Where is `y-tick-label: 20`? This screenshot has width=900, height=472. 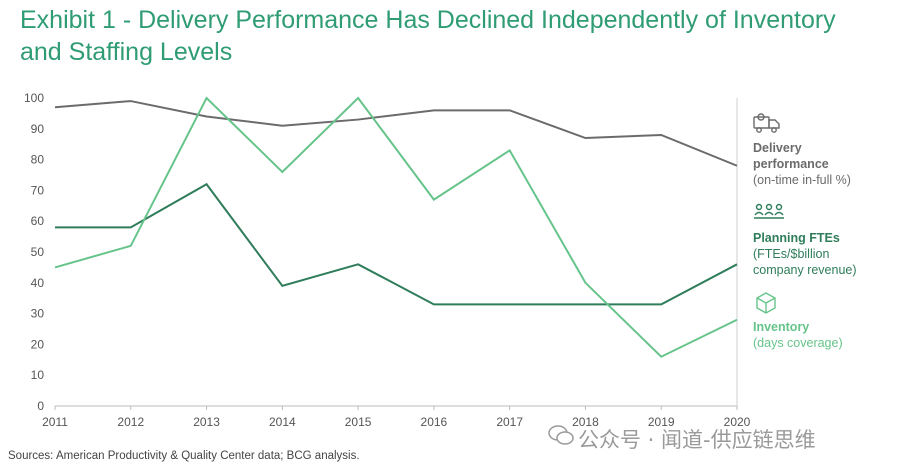
y-tick-label: 20 is located at coordinates (38, 344).